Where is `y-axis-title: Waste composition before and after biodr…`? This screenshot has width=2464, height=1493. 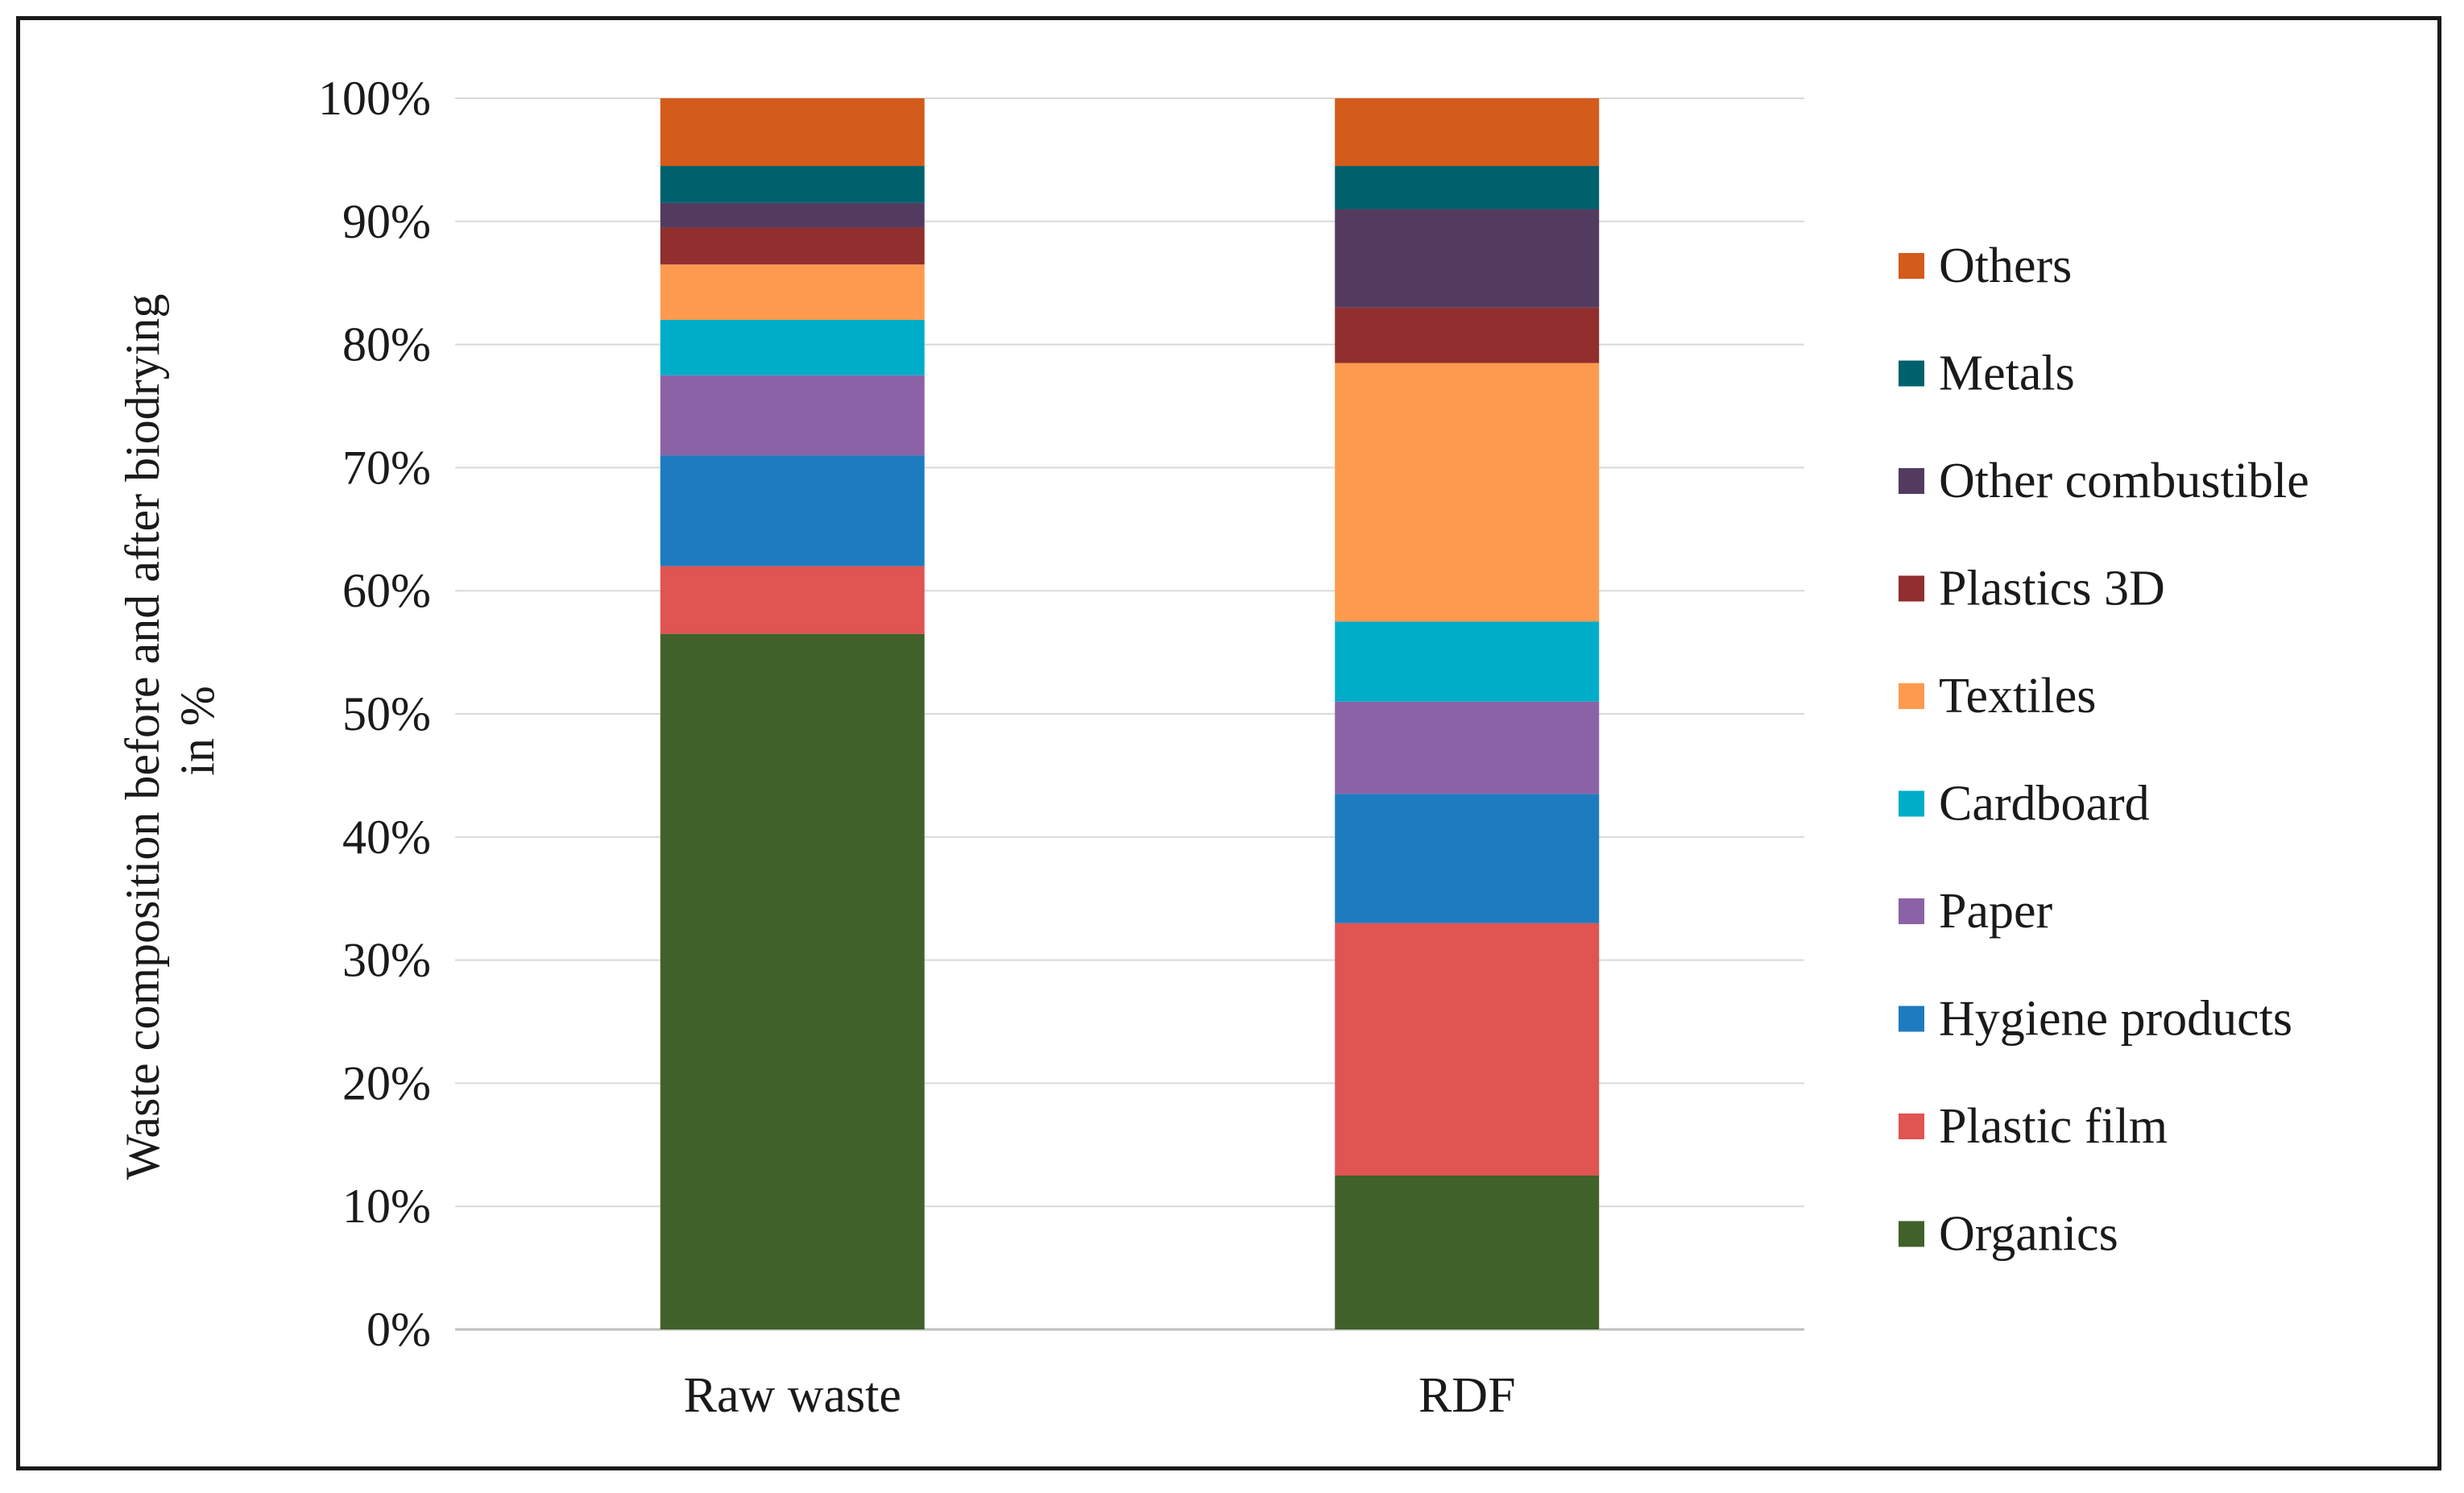
y-axis-title: Waste composition before and after biodr… is located at coordinates (170, 731).